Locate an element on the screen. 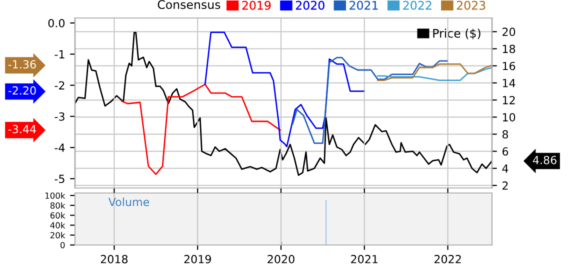 The width and height of the screenshot is (574, 265). y-tick-label: 40k is located at coordinates (58, 225).